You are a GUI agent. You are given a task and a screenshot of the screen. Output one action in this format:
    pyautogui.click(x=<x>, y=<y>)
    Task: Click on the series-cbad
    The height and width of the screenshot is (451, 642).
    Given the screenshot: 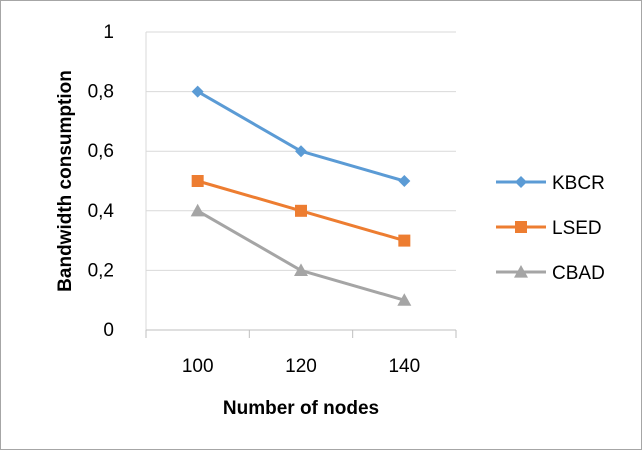 What is the action you would take?
    pyautogui.click(x=301, y=254)
    